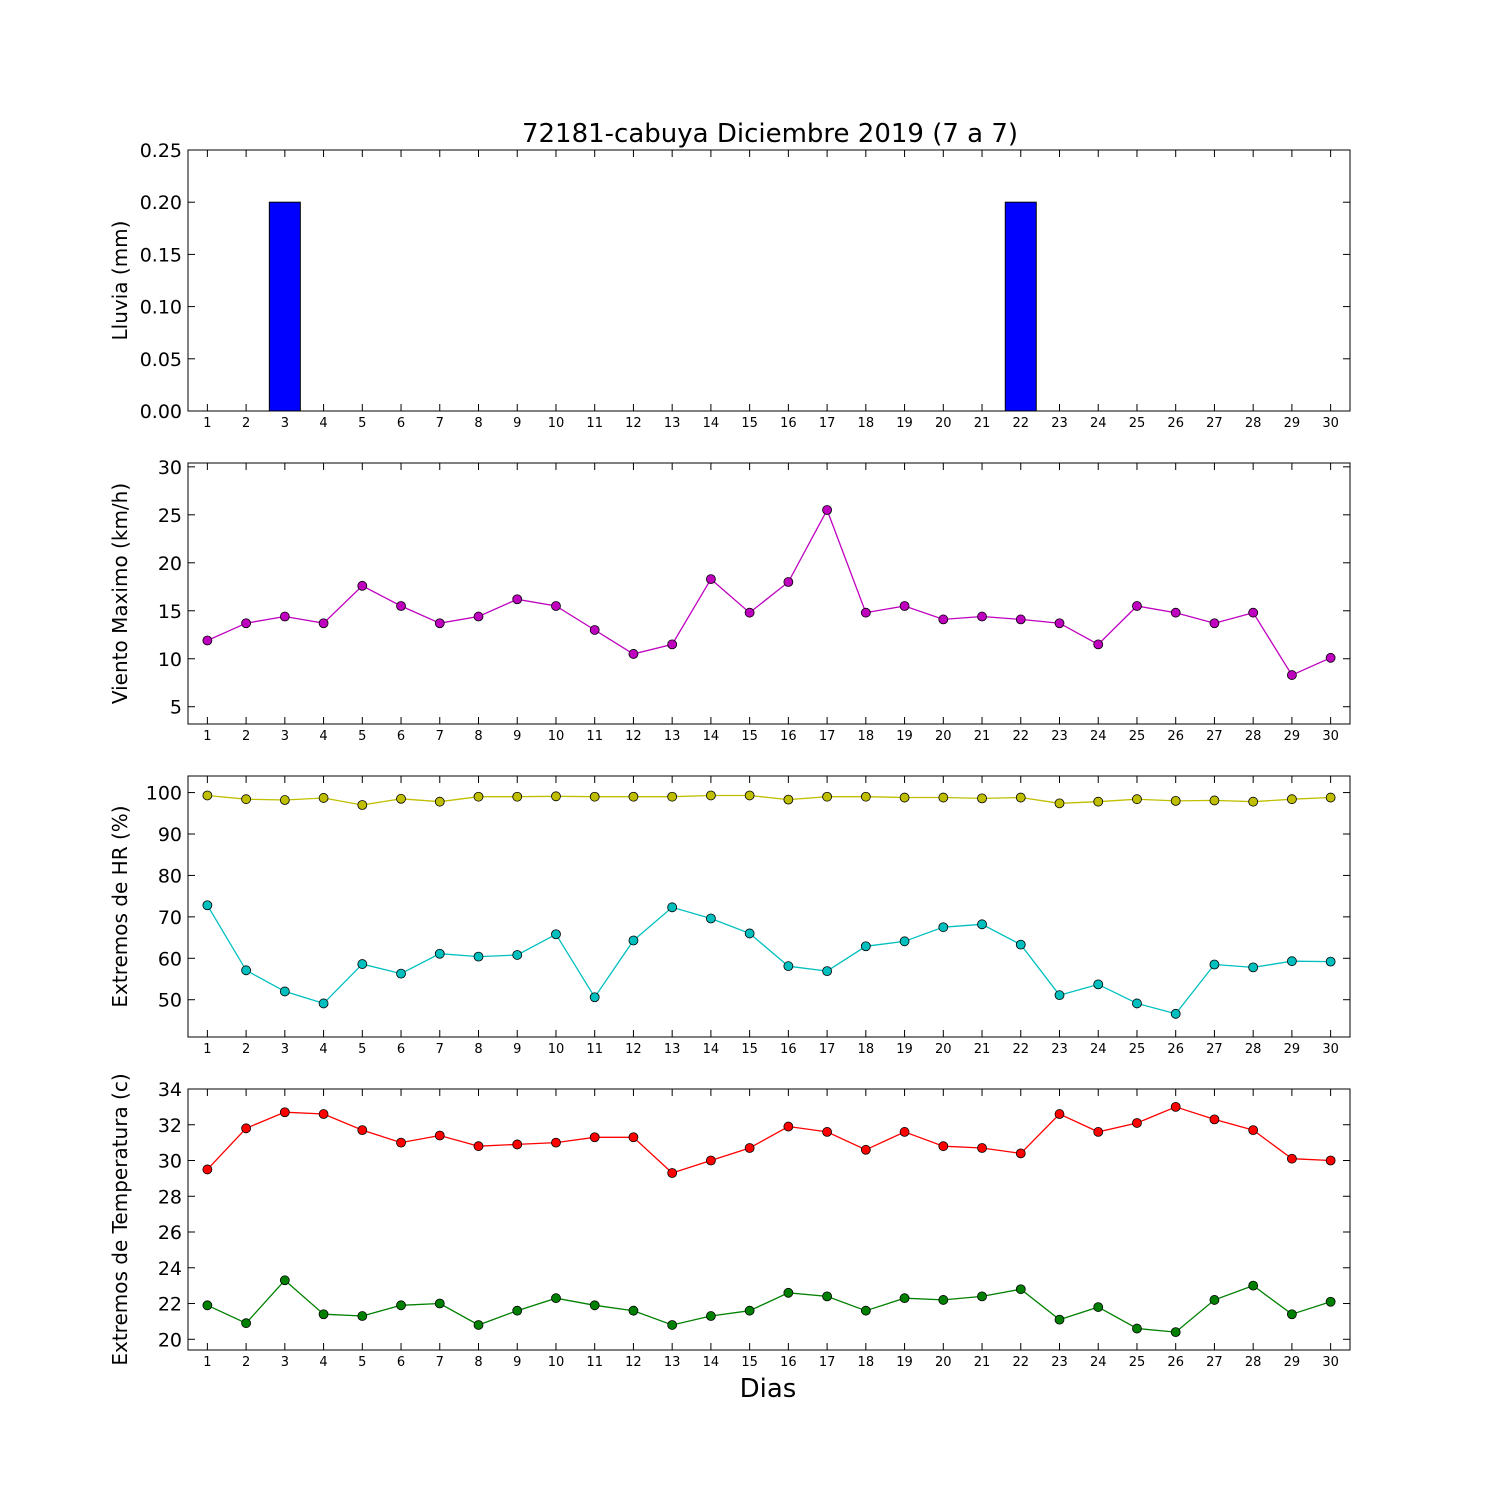 The width and height of the screenshot is (1500, 1500). I want to click on x-tick-label: 26, so click(1175, 423).